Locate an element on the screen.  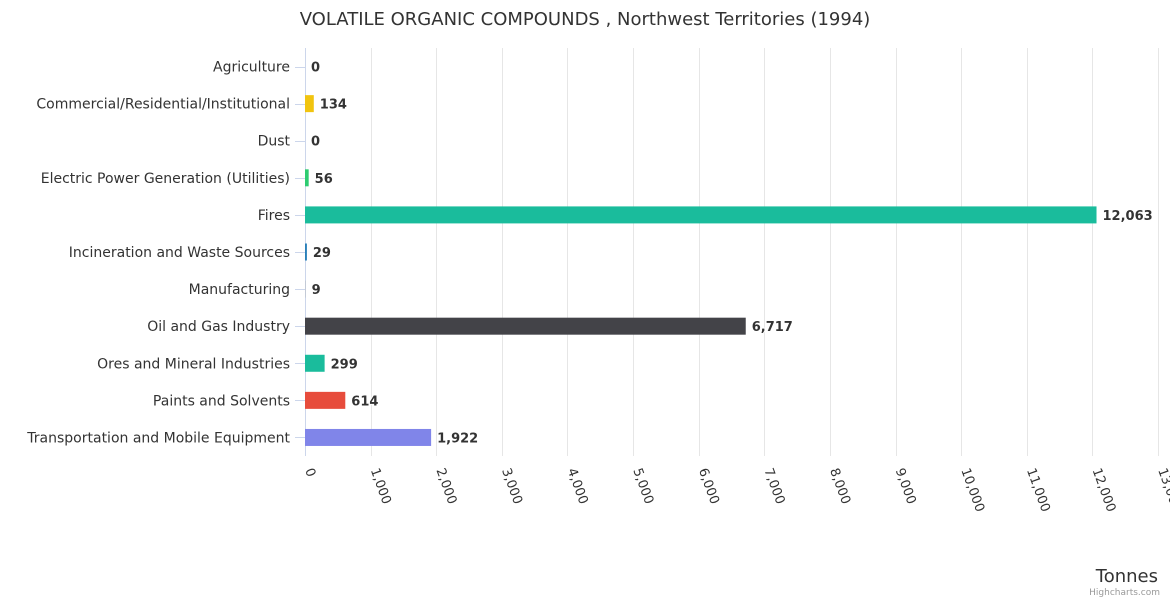
category-label: Agriculture is located at coordinates (251, 68).